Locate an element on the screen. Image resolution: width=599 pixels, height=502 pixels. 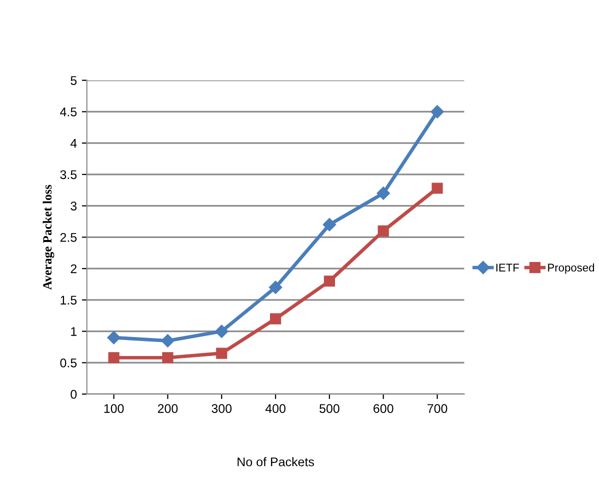
y-tick-label: 2 is located at coordinates (73, 269).